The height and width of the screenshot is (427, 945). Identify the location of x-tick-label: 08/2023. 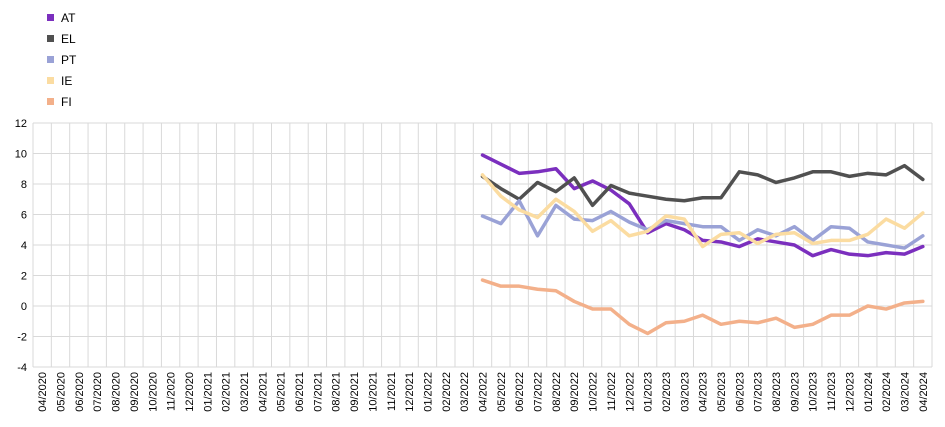
(777, 392).